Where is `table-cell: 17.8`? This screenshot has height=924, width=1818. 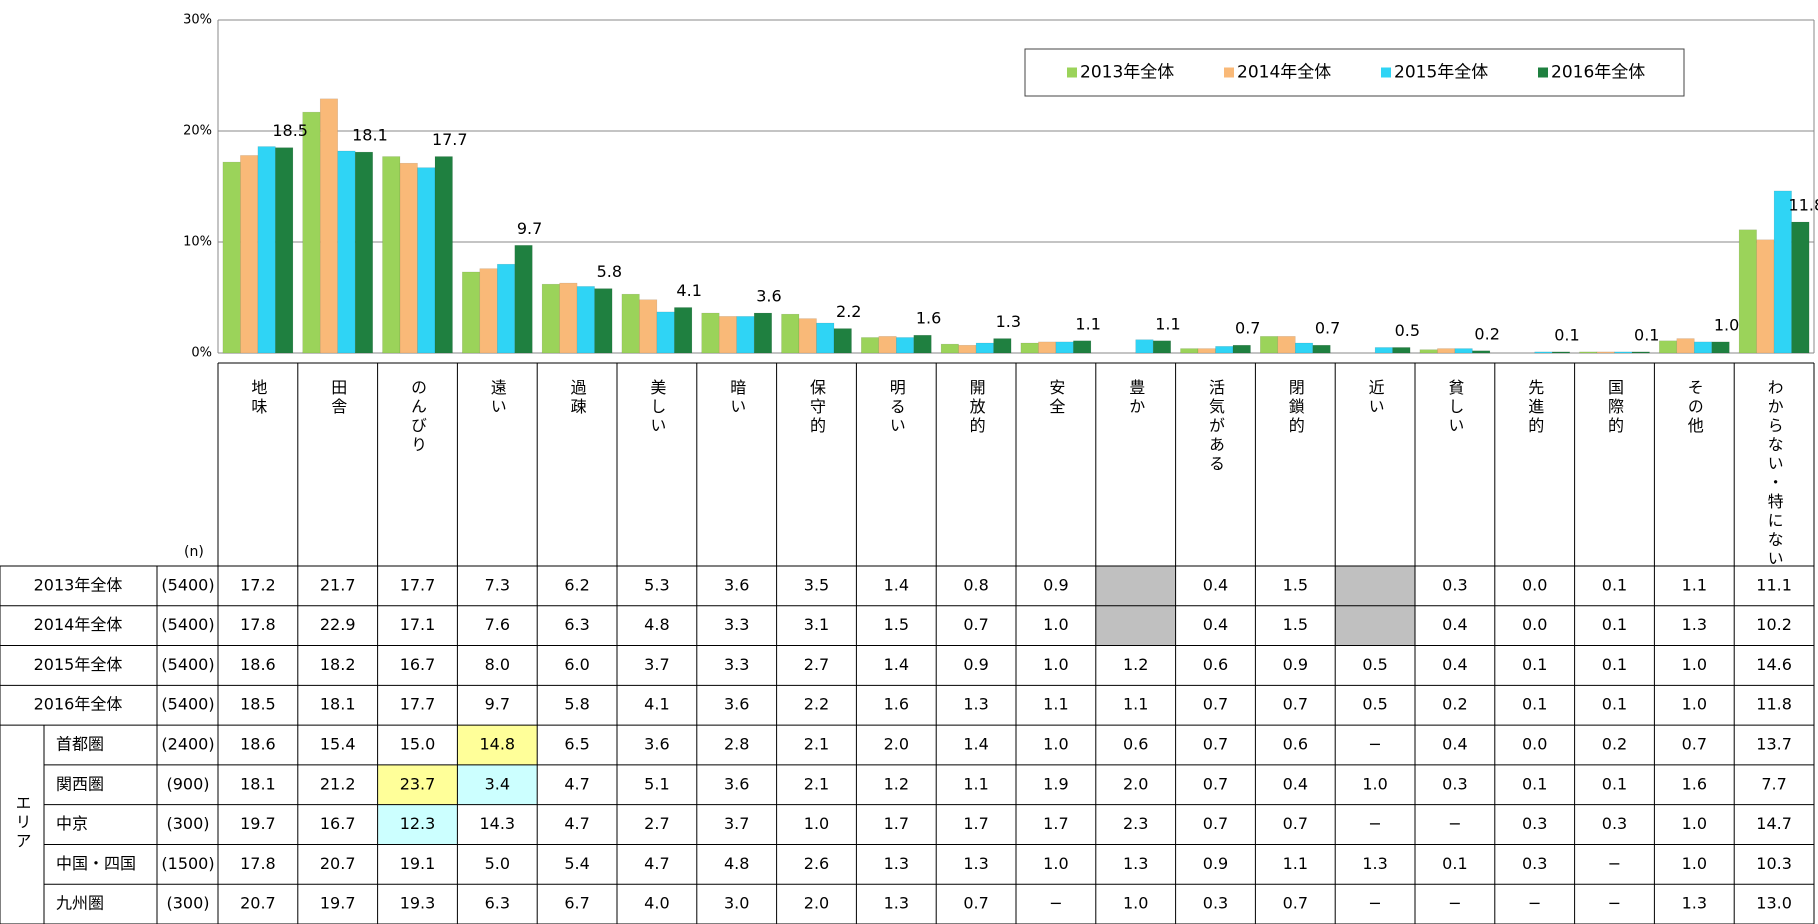 table-cell: 17.8 is located at coordinates (258, 624).